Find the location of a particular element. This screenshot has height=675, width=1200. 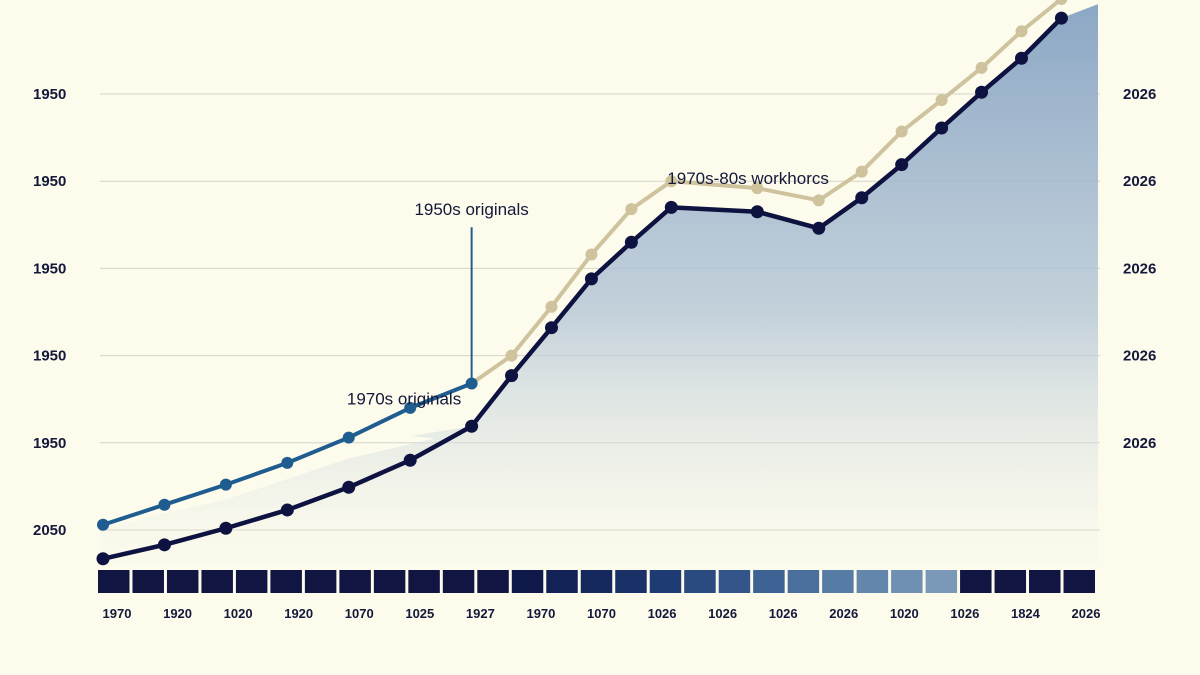

annotation-label: 1950s originals is located at coordinates (471, 209).